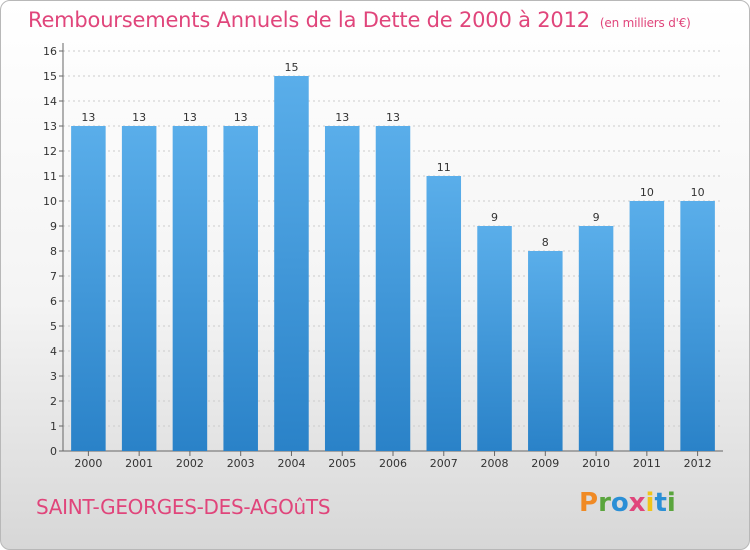 This screenshot has height=550, width=750. Describe the element at coordinates (619, 503) in the screenshot. I see `logo-letter: o` at that location.